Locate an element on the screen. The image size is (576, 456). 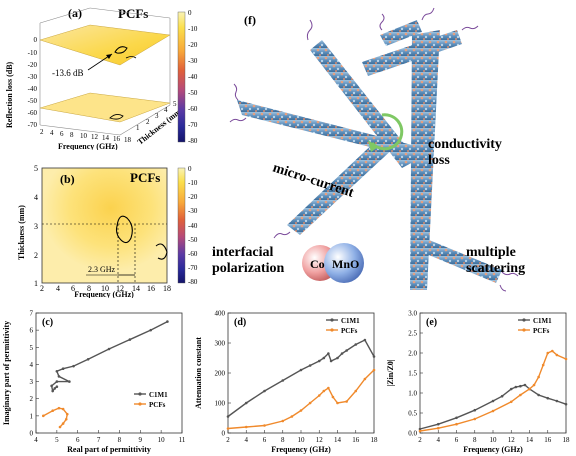
series-line-pcfs is located at coordinates (493, 391).